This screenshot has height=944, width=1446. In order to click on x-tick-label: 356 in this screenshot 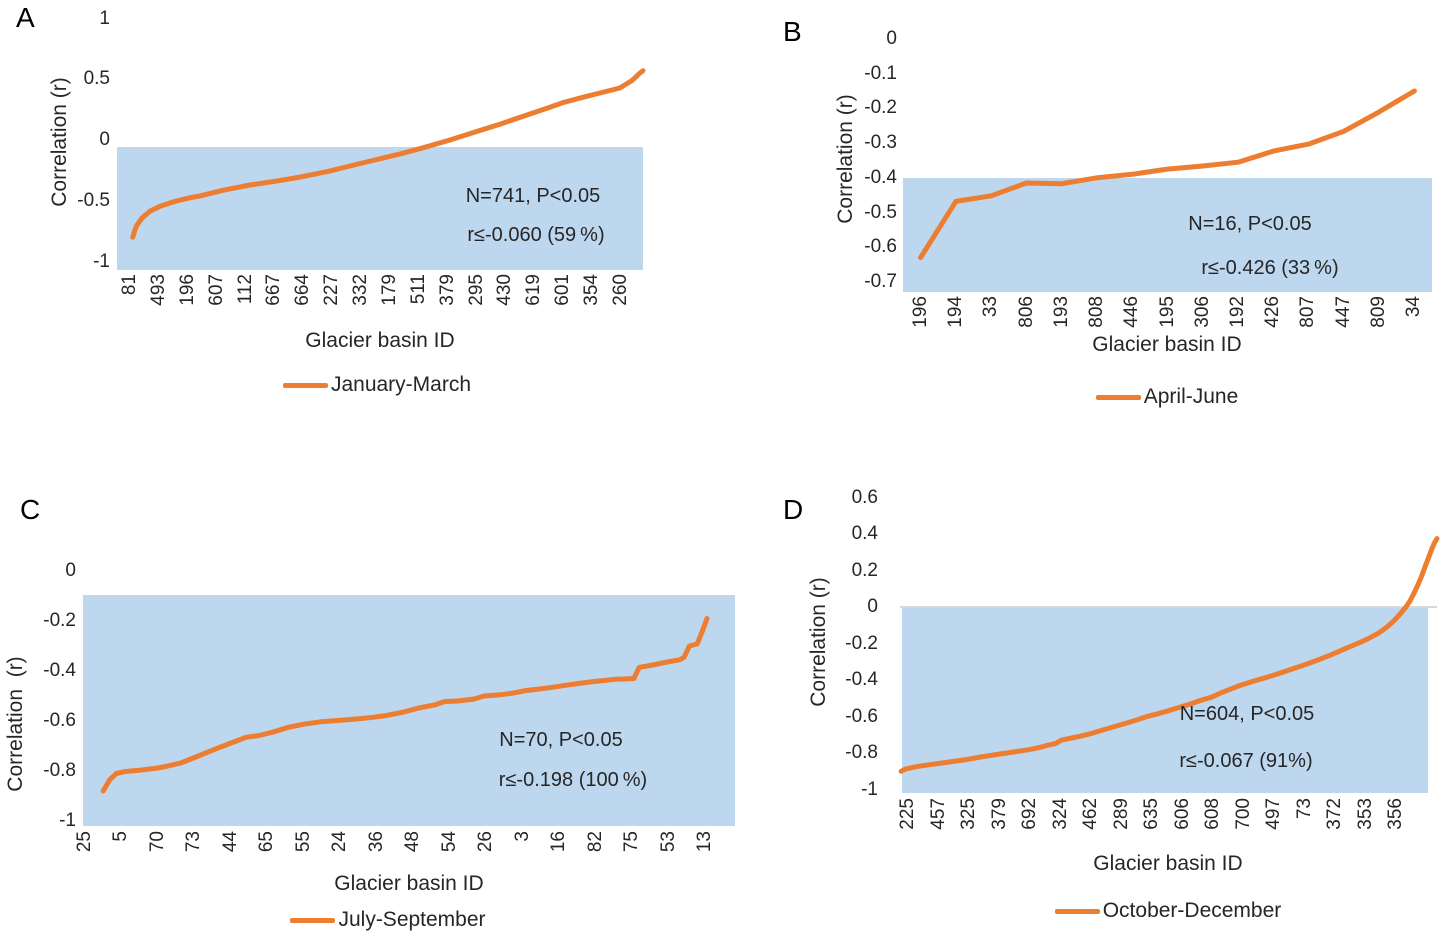, I will do `click(1395, 814)`.